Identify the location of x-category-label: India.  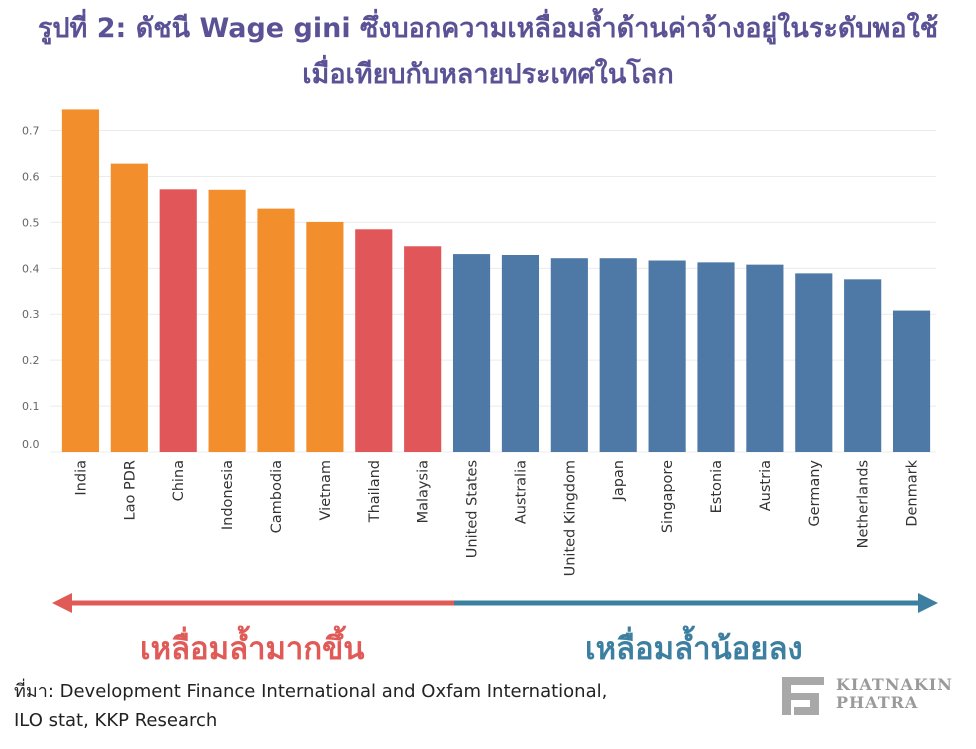
(81, 478).